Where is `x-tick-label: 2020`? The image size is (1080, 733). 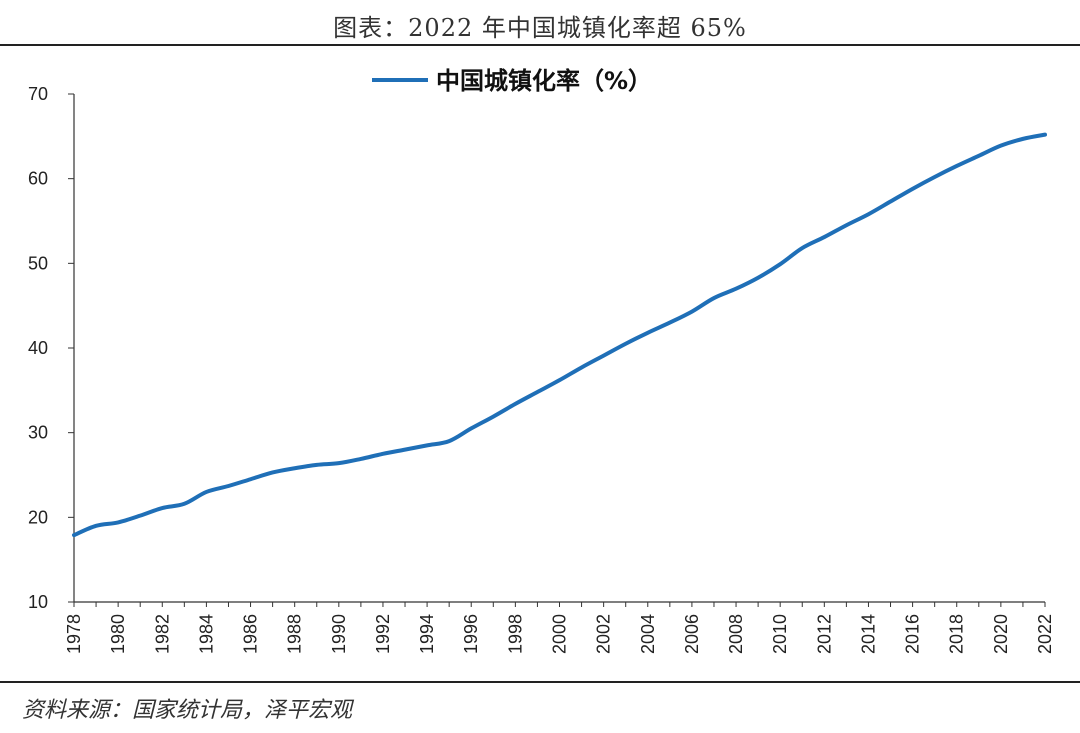
x-tick-label: 2020 is located at coordinates (1001, 634).